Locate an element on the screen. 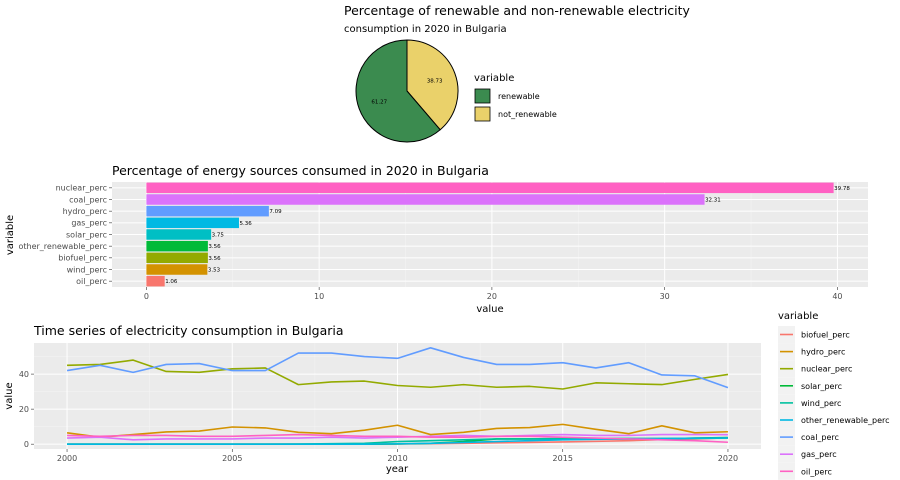 The image size is (900, 480). bar-solar-perc is located at coordinates (179, 234).